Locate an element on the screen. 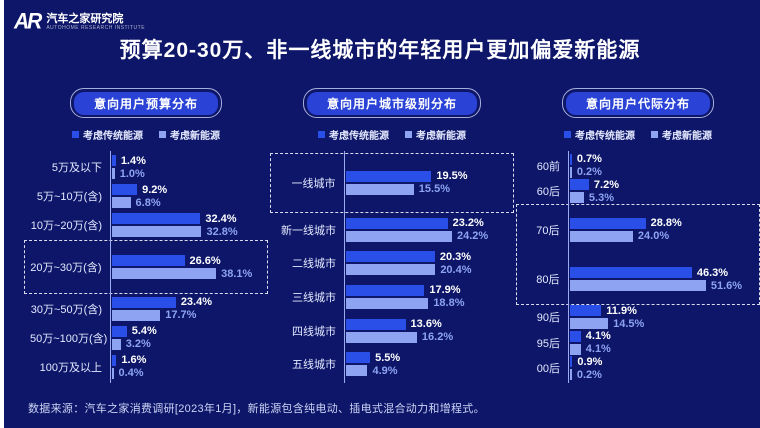  row-label: 10万~20万(含) is located at coordinates (66, 226).